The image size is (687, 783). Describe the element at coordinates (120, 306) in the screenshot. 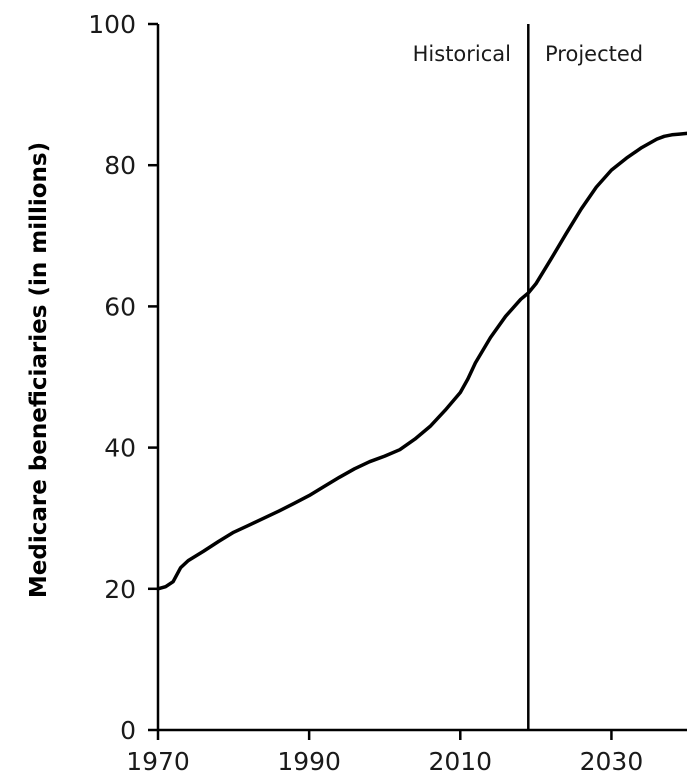

I see `y-tick-label: 60` at that location.